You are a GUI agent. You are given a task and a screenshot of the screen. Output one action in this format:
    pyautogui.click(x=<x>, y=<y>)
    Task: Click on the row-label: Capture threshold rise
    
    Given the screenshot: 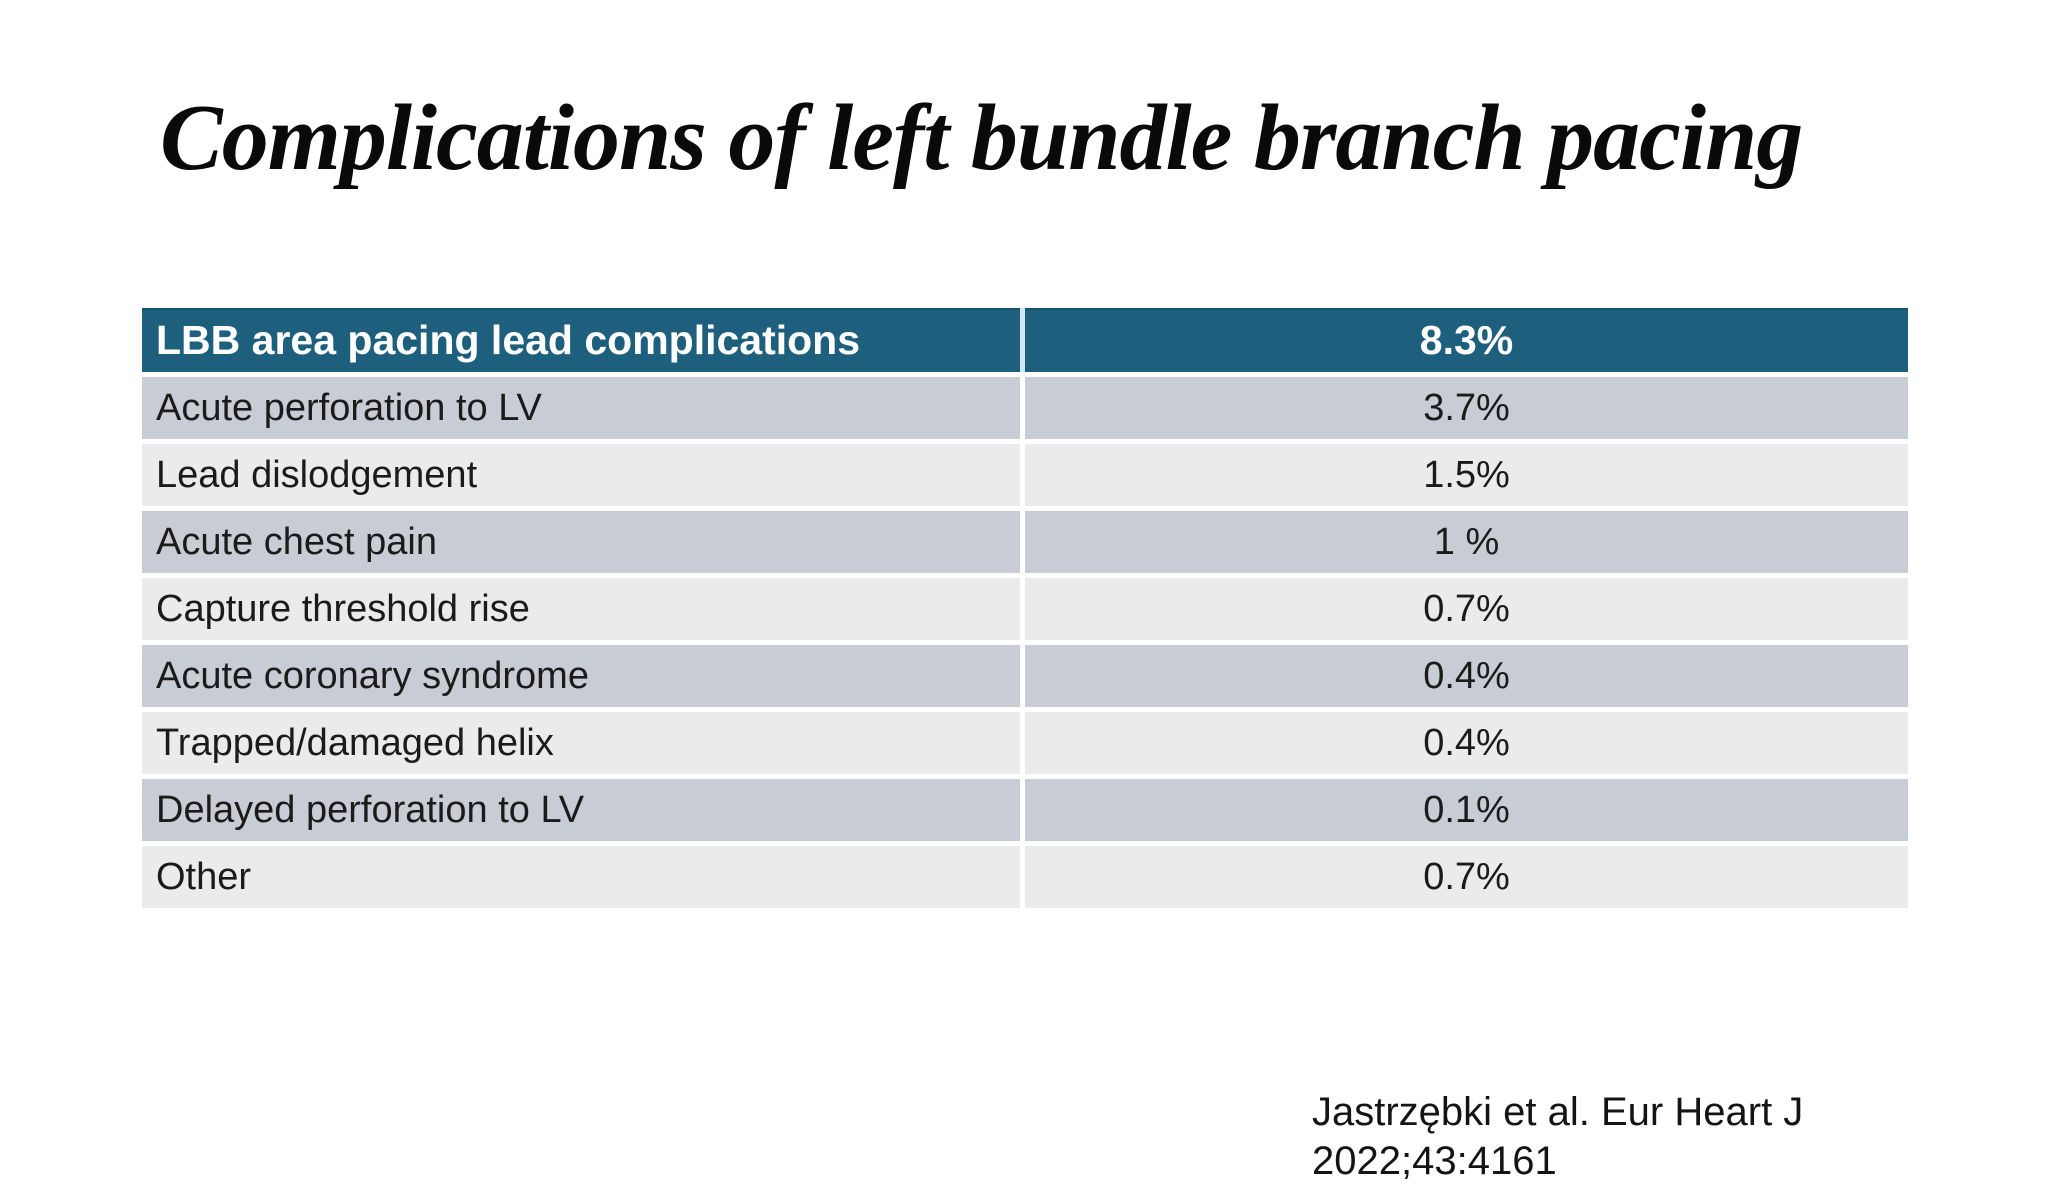 What is the action you would take?
    pyautogui.click(x=581, y=609)
    